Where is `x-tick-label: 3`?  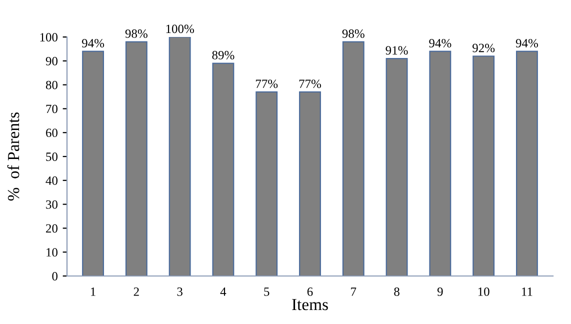 x-tick-label: 3 is located at coordinates (179, 292).